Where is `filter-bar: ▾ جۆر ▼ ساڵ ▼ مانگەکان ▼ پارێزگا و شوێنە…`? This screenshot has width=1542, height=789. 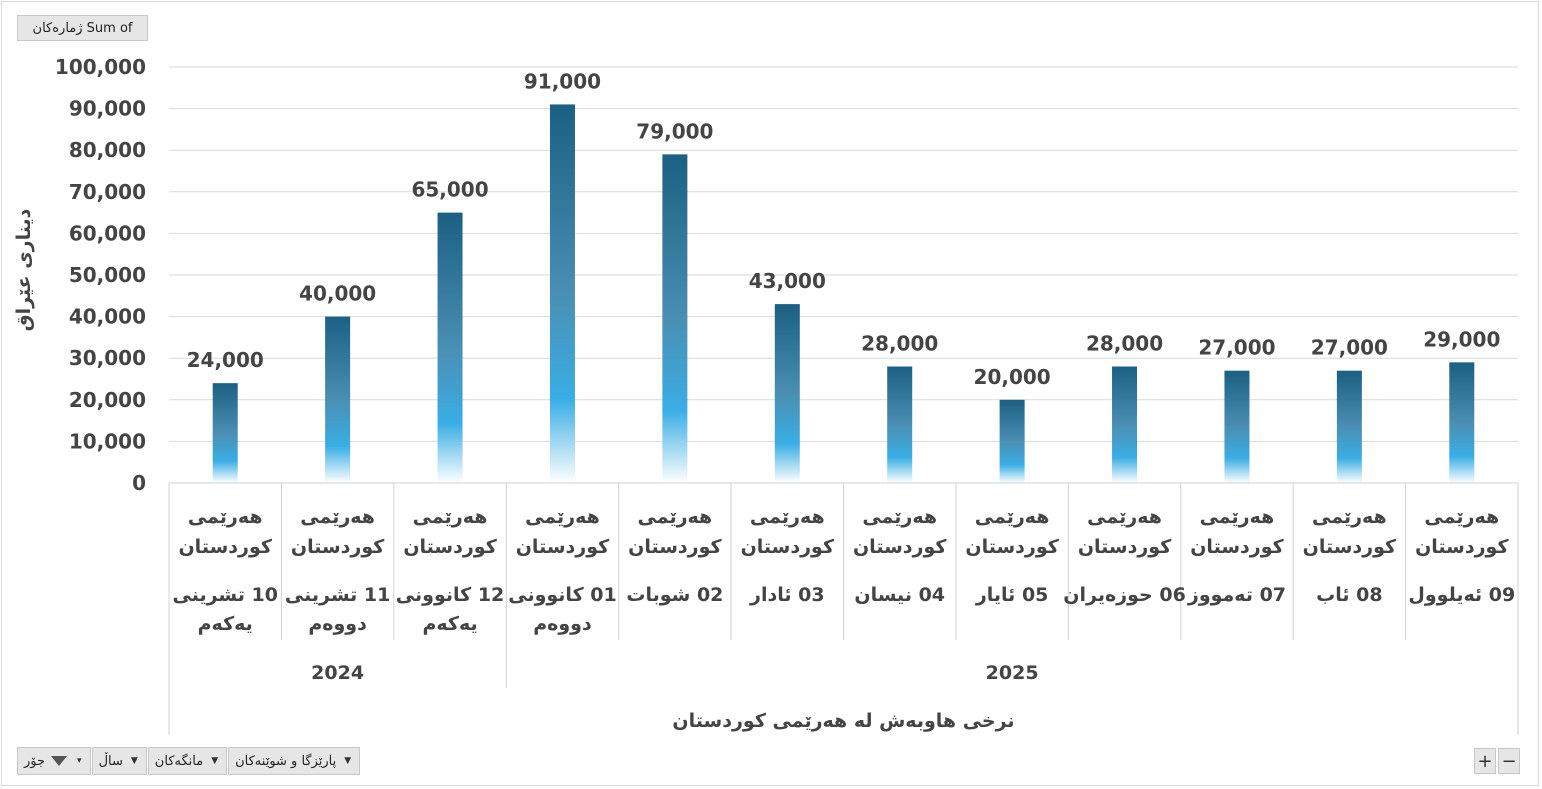
filter-bar: ▾ جۆر ▼ ساڵ ▼ مانگەکان ▼ پارێزگا و شوێنە… is located at coordinates (189, 761).